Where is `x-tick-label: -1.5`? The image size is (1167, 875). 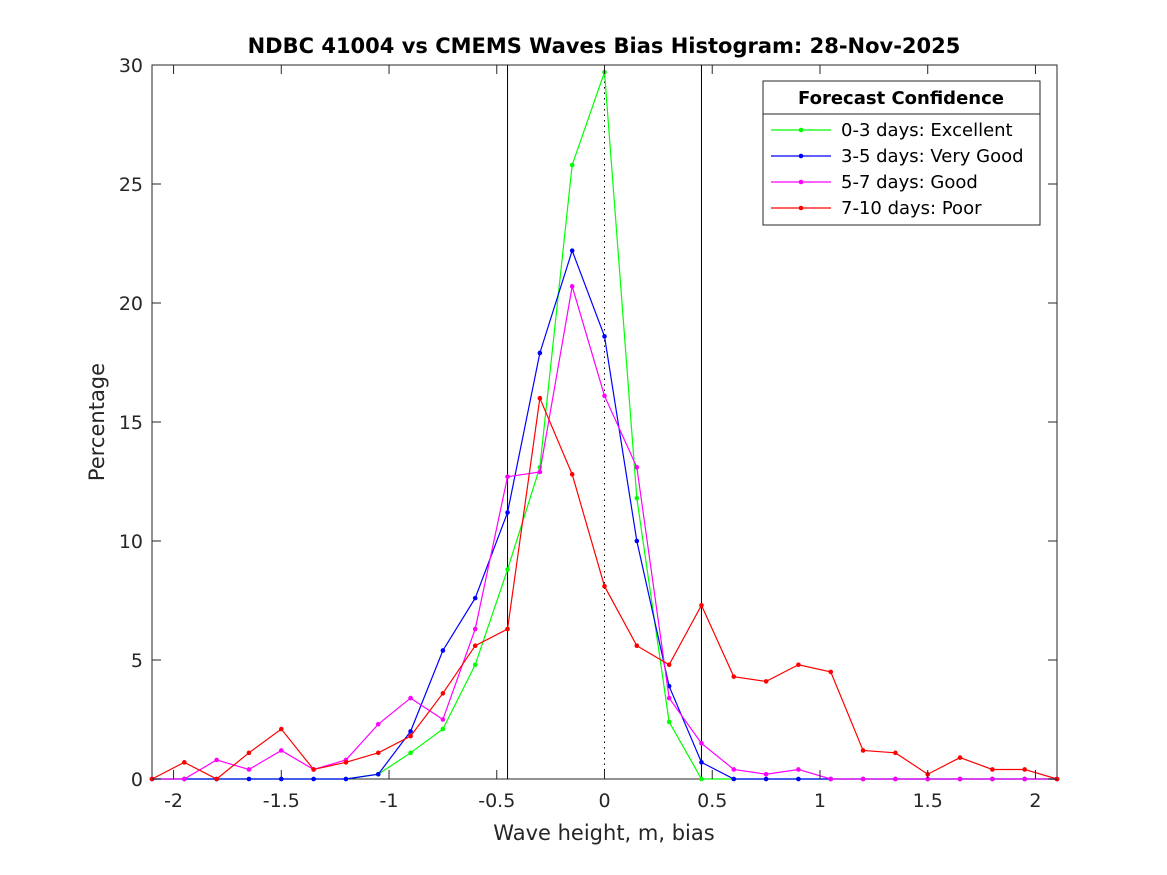
x-tick-label: -1.5 is located at coordinates (281, 801).